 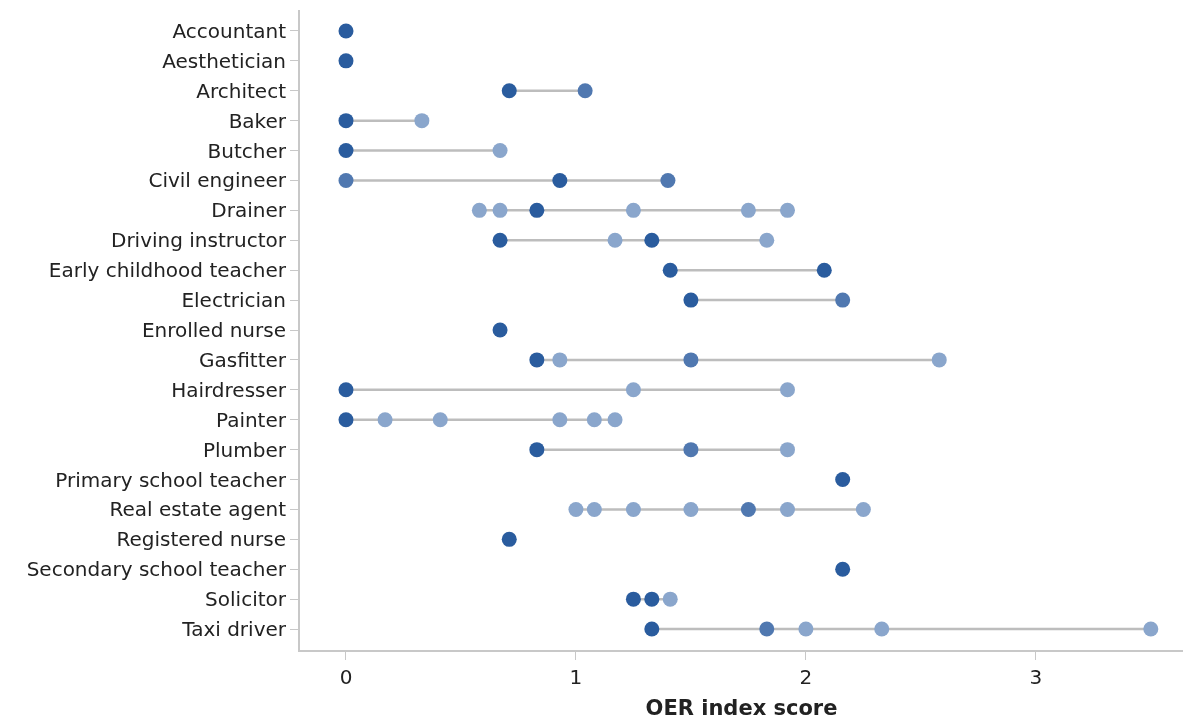 What do you see at coordinates (229, 30) in the screenshot?
I see `y-tick-label: Accountant` at bounding box center [229, 30].